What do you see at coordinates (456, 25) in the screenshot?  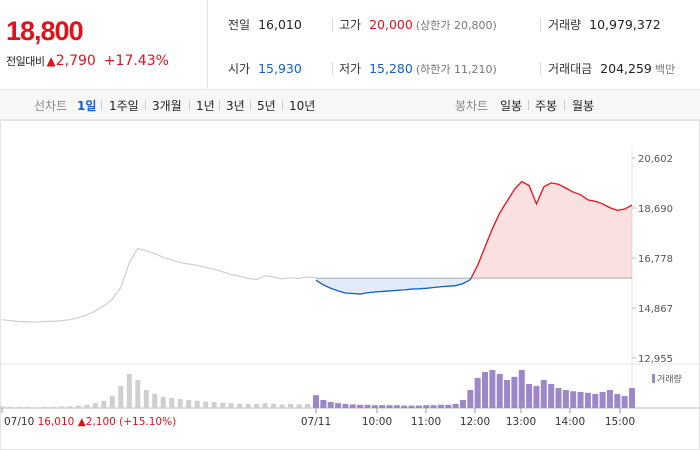 I see `upper-limit: (상한가 20,800)` at bounding box center [456, 25].